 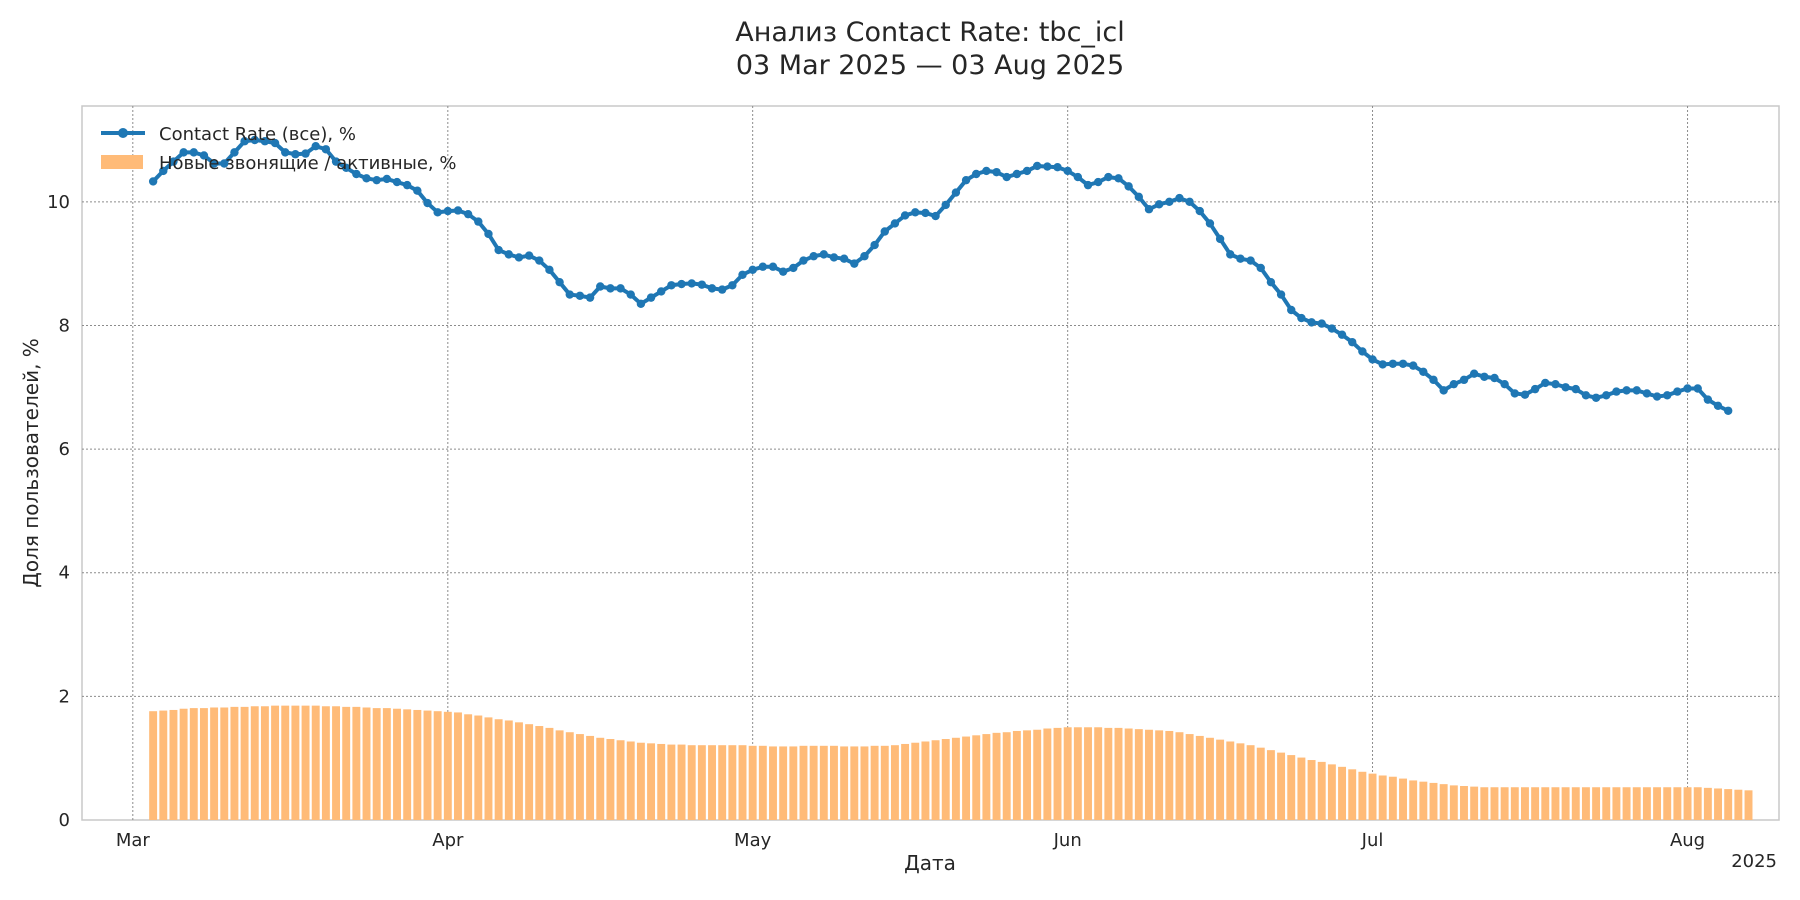 I want to click on legend-label-new-callers: Новые звонящие / активные, %, so click(x=307, y=163).